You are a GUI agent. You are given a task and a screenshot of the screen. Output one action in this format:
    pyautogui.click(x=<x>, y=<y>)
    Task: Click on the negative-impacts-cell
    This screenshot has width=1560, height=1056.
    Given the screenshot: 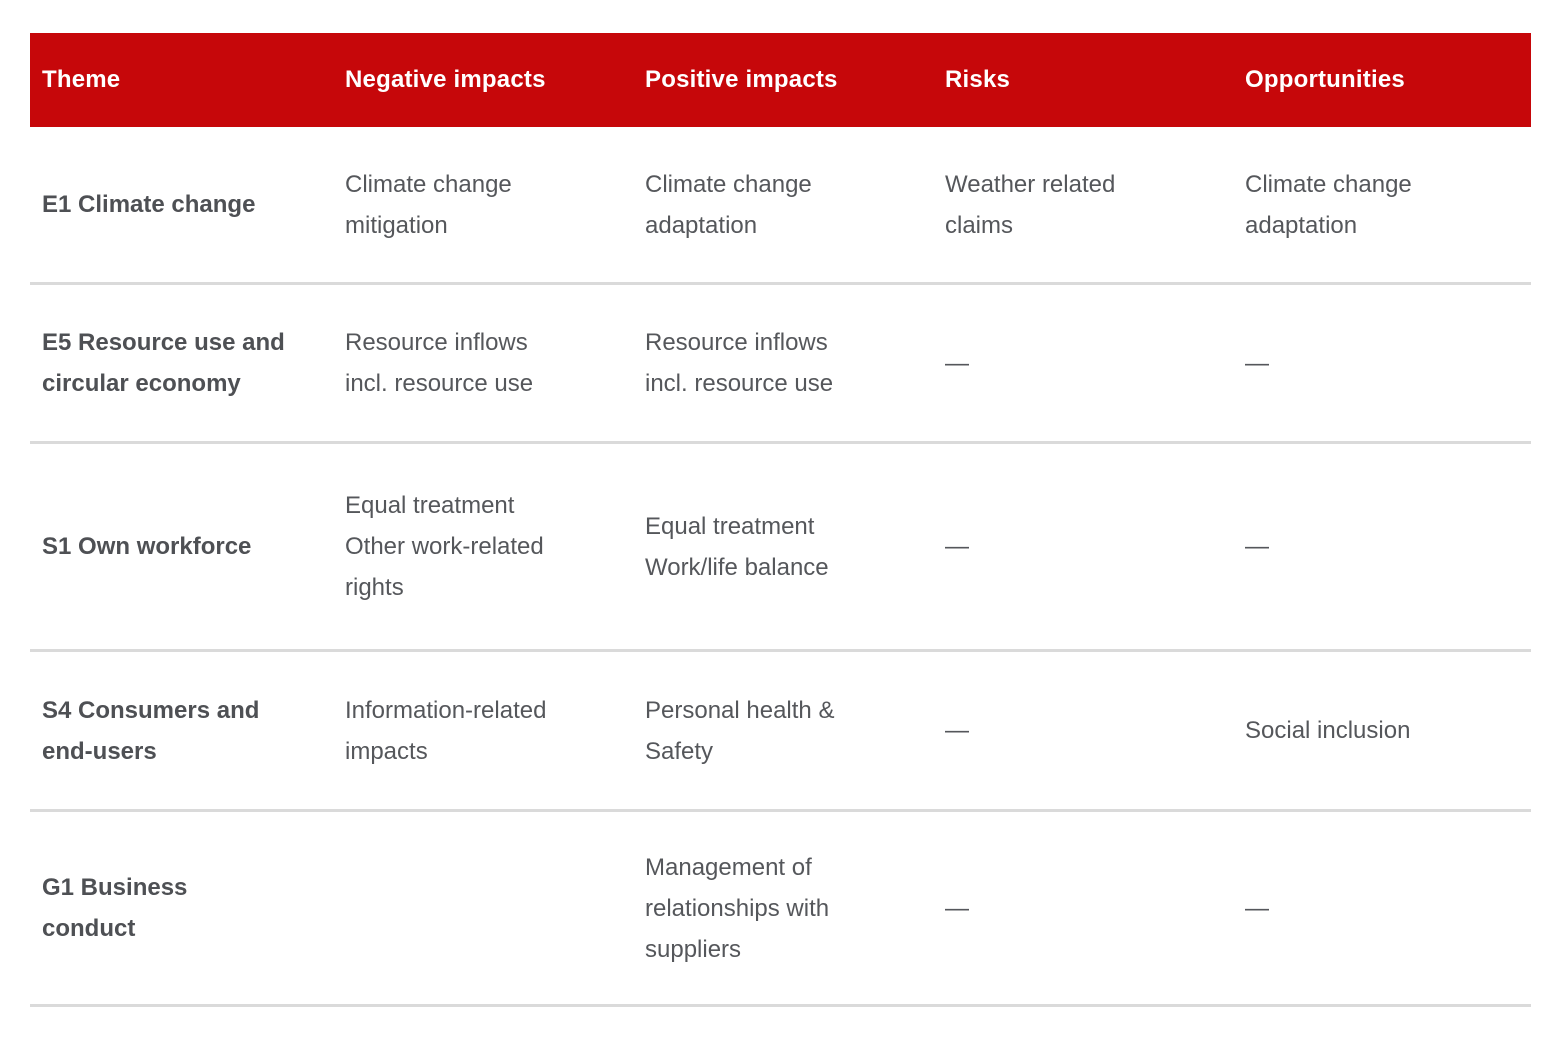 What is the action you would take?
    pyautogui.click(x=483, y=908)
    